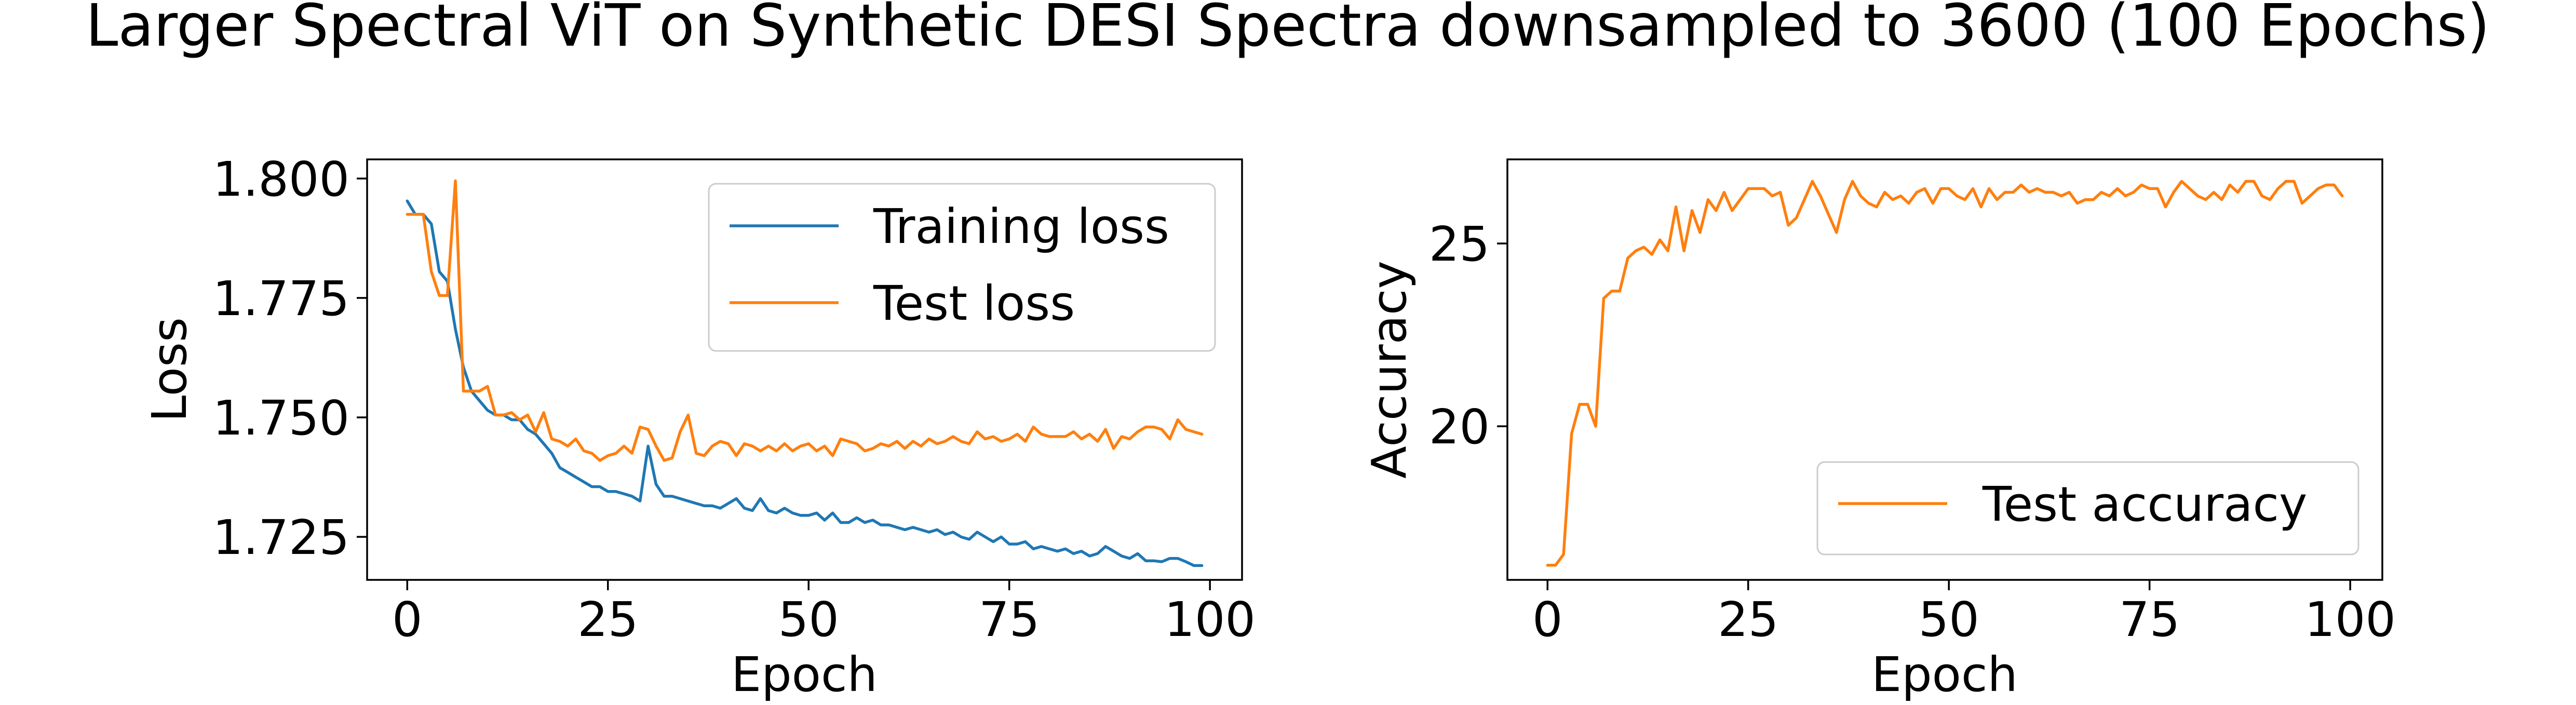 The image size is (2576, 705). I want to click on loss-y-tick-label: 1.775, so click(281, 299).